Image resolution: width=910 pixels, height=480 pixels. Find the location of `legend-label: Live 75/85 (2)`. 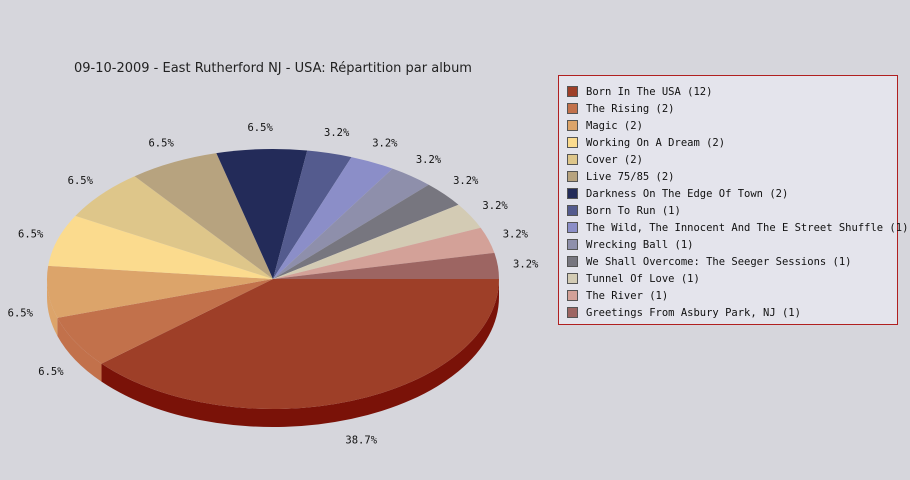

legend-label: Live 75/85 (2) is located at coordinates (630, 176).